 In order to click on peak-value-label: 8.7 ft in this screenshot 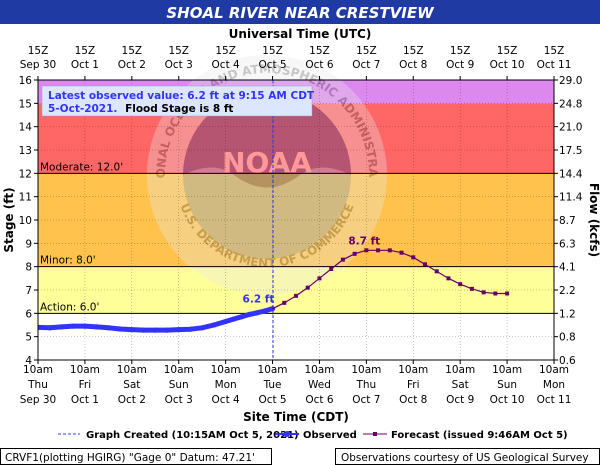, I will do `click(364, 241)`.